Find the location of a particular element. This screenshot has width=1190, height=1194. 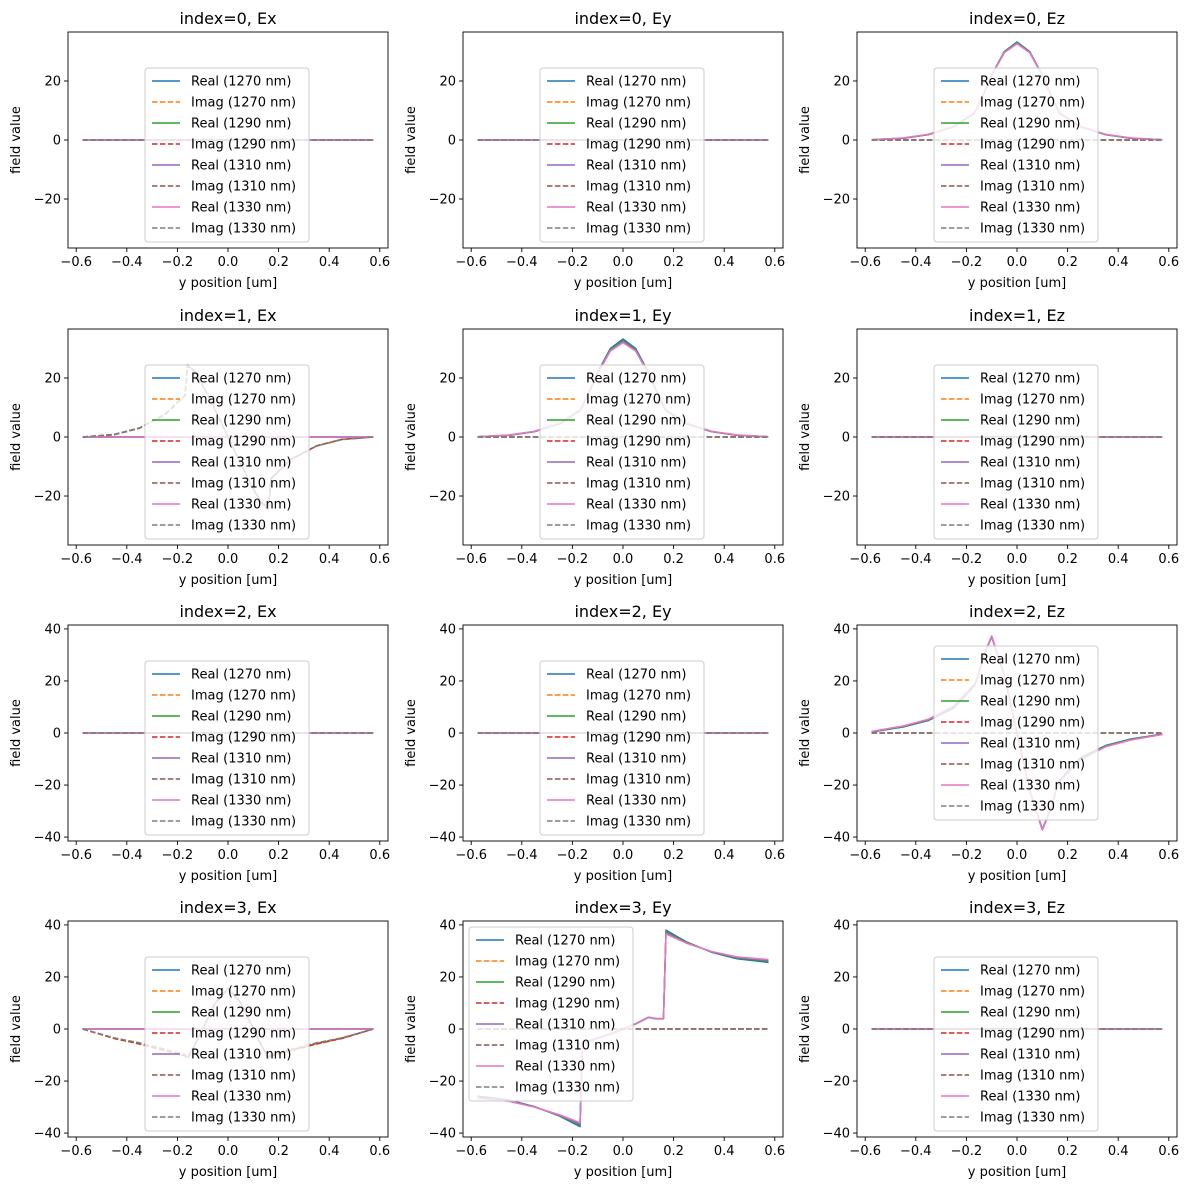

y-tick-label: −40 is located at coordinates (836, 1134).